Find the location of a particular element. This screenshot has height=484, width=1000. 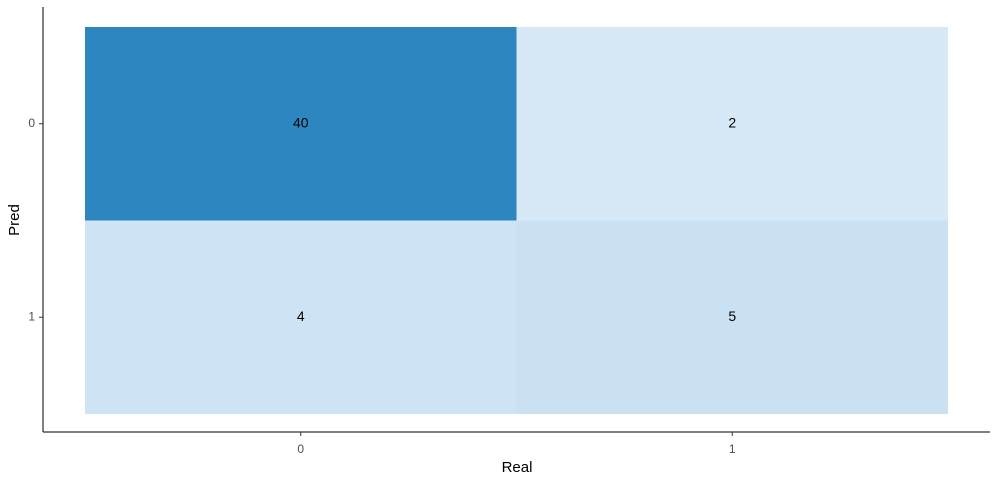

y-tick-label: 1 is located at coordinates (31, 316).